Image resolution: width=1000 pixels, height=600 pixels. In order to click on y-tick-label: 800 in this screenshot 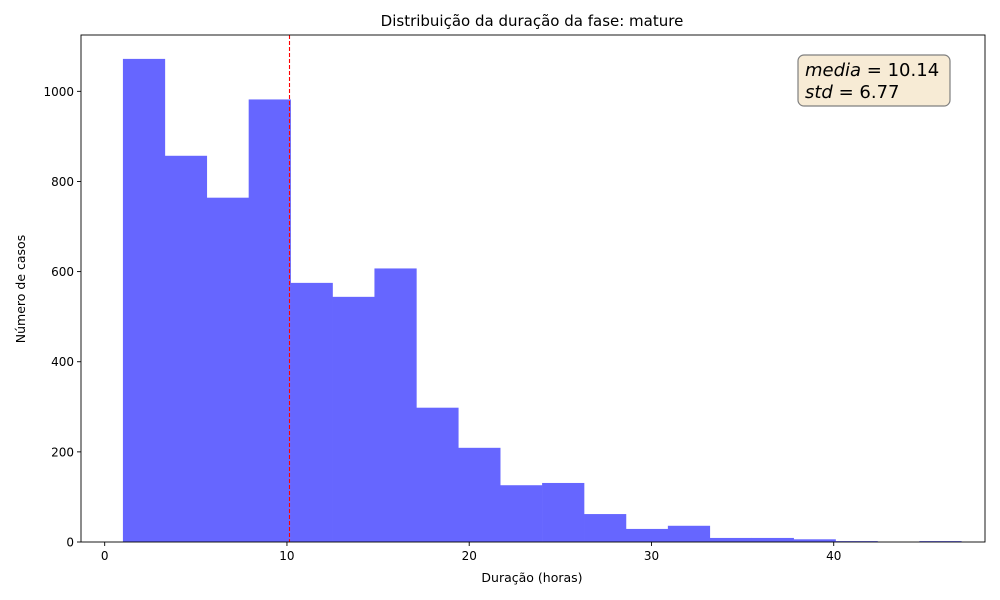, I will do `click(62, 182)`.